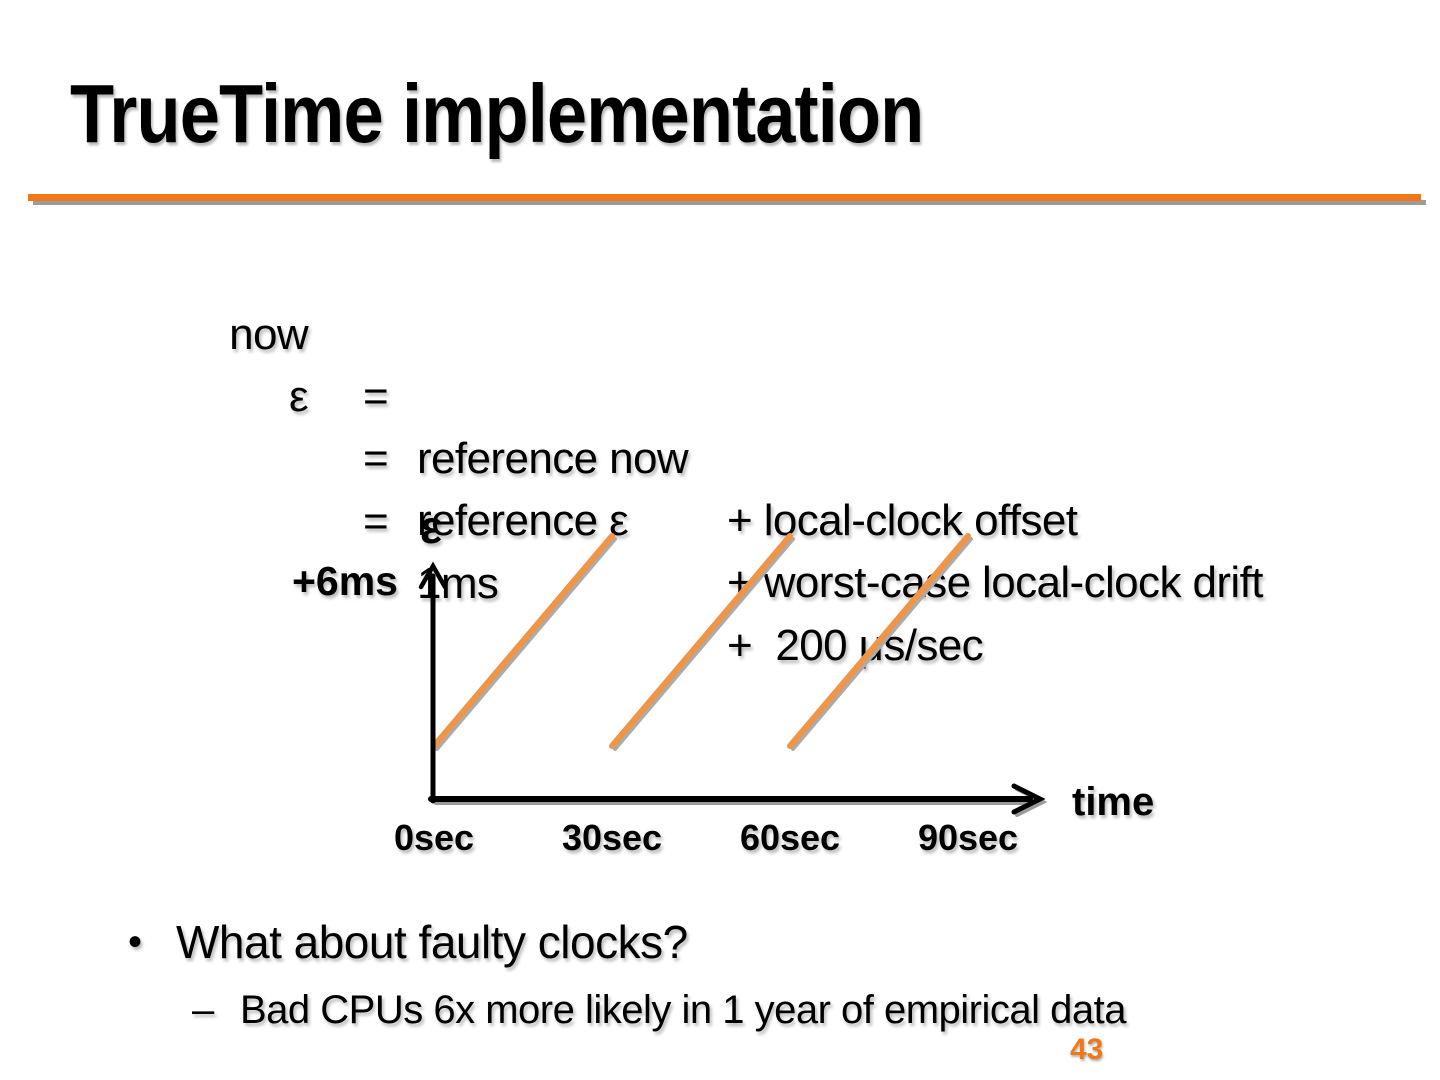 This screenshot has width=1440, height=1080. I want to click on equation-term1: reference ε, so click(523, 520).